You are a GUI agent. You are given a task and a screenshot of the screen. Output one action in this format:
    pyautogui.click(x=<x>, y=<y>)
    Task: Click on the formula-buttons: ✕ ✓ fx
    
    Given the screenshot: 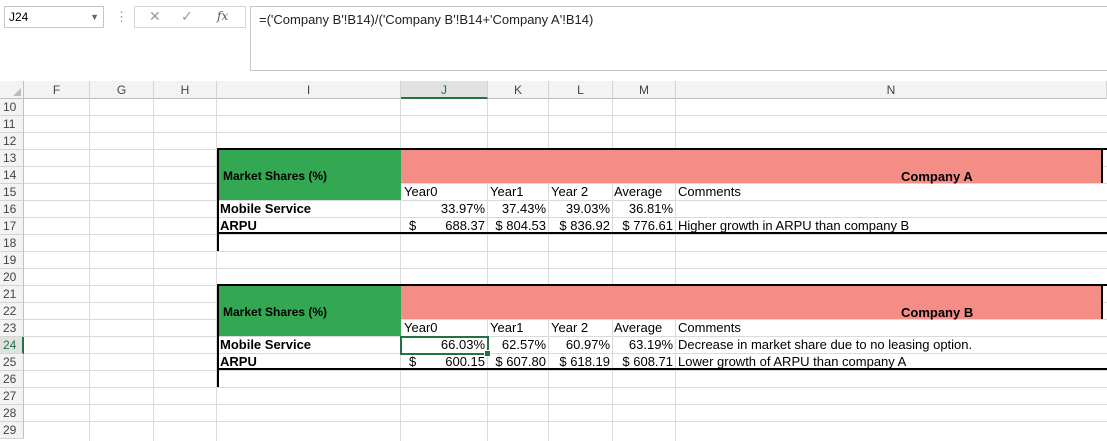 What is the action you would take?
    pyautogui.click(x=190, y=17)
    